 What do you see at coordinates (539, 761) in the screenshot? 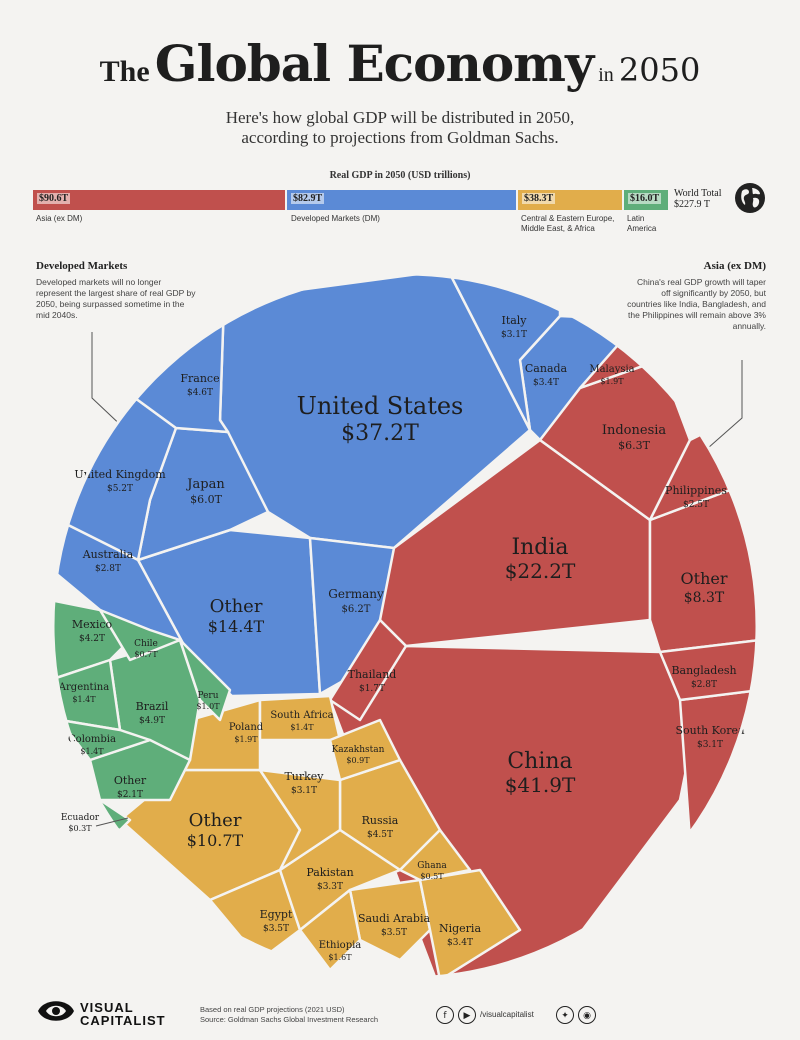
I see `label-name-asia-china: China` at bounding box center [539, 761].